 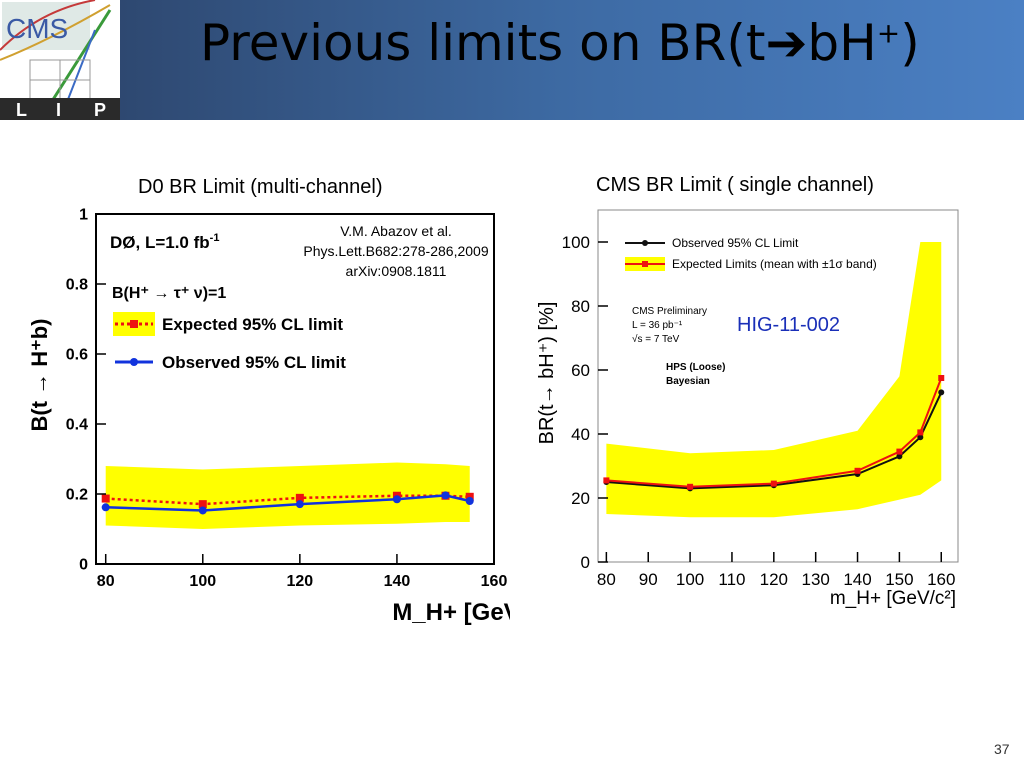 I want to click on d0-x-tick-label: 120, so click(x=300, y=581).